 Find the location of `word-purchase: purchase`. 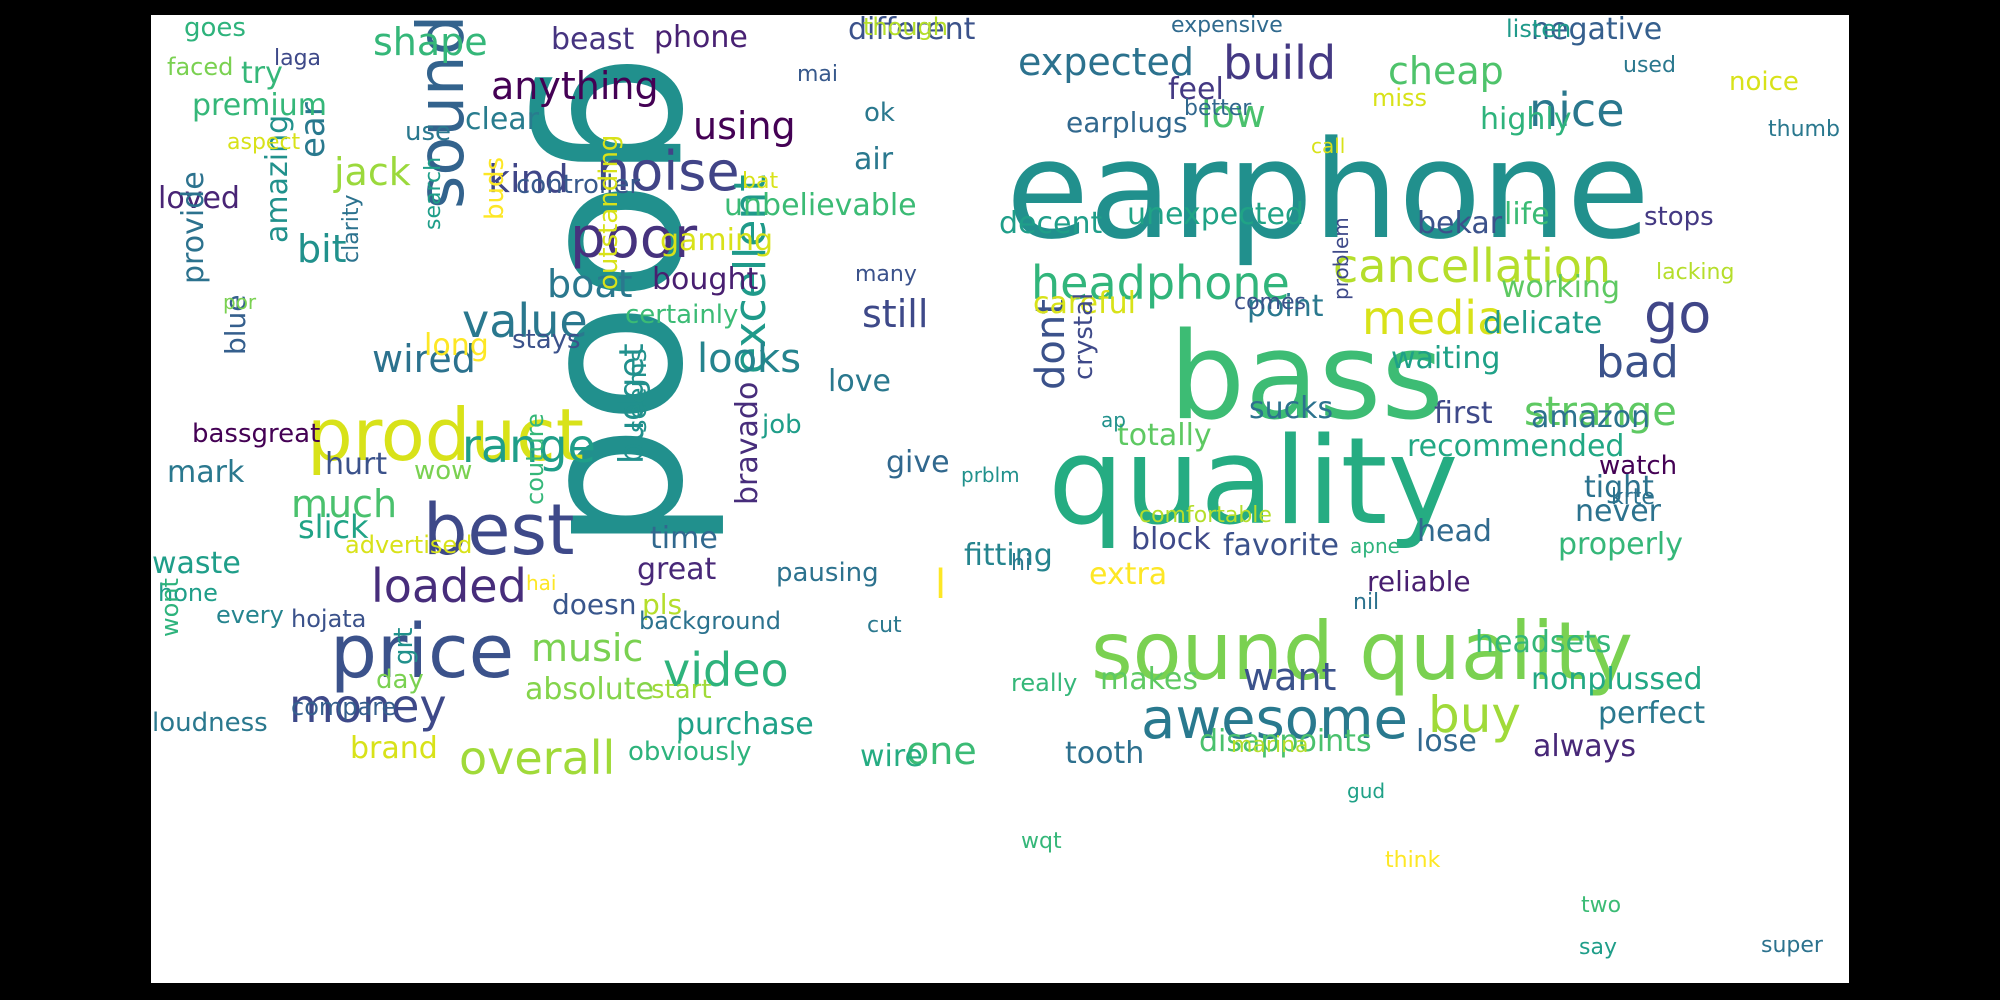

word-purchase: purchase is located at coordinates (745, 724).